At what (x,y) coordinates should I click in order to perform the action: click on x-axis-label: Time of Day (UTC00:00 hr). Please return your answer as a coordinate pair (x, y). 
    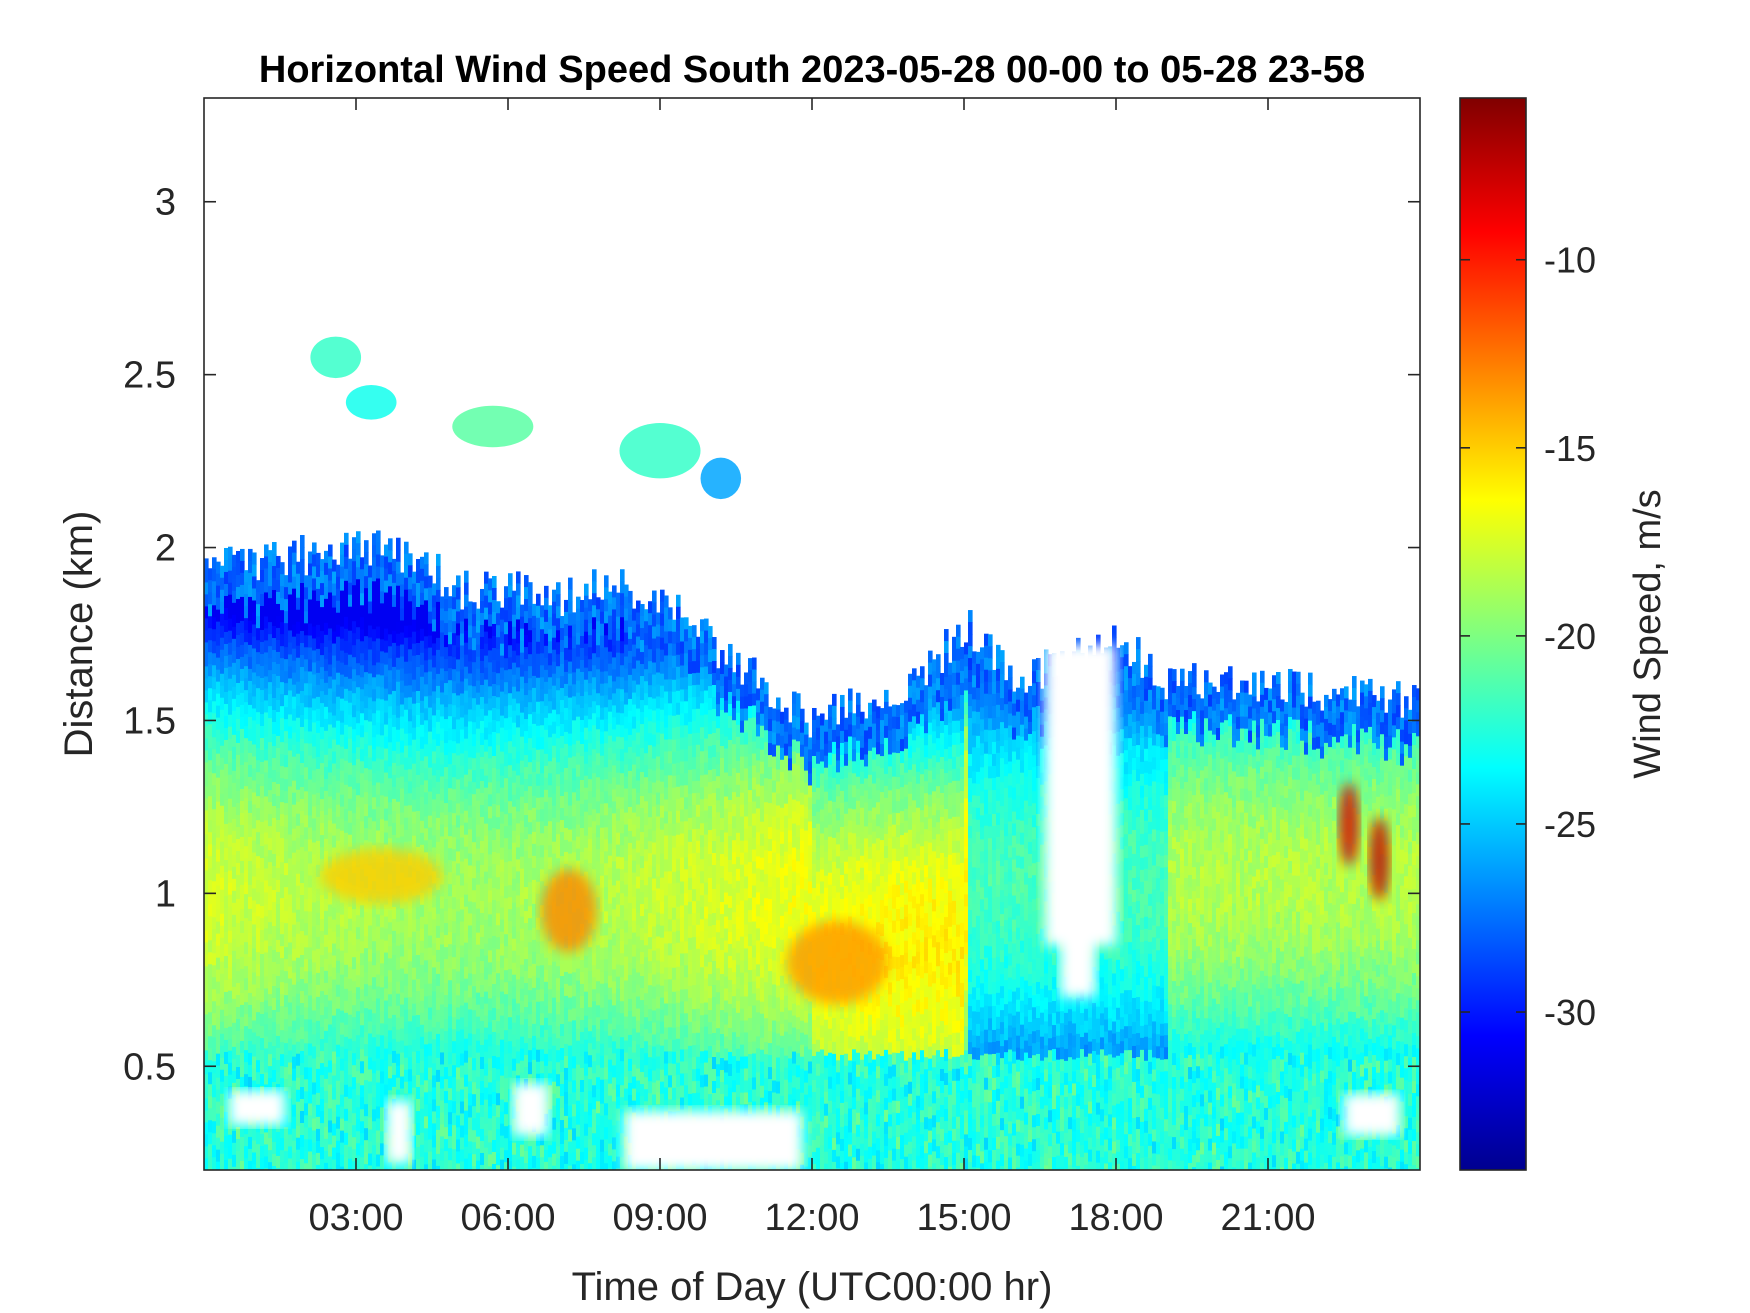
    Looking at the image, I should click on (812, 1287).